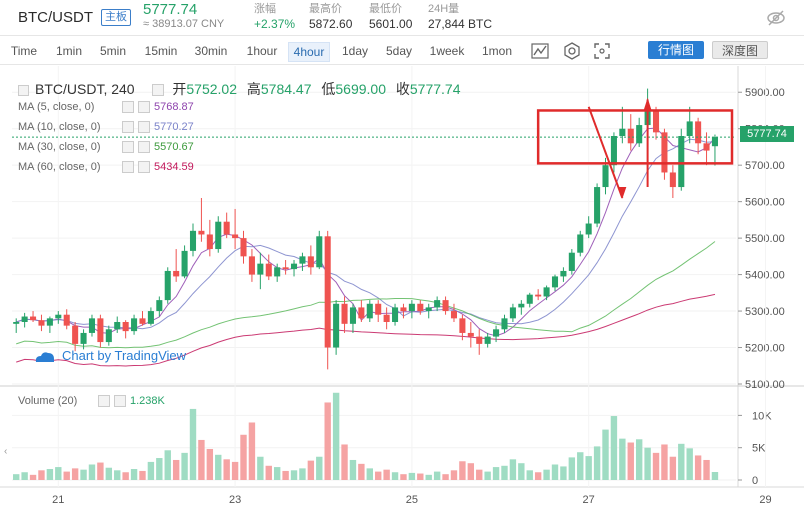 The image size is (804, 511). I want to click on tf-1day: 1day, so click(355, 51).